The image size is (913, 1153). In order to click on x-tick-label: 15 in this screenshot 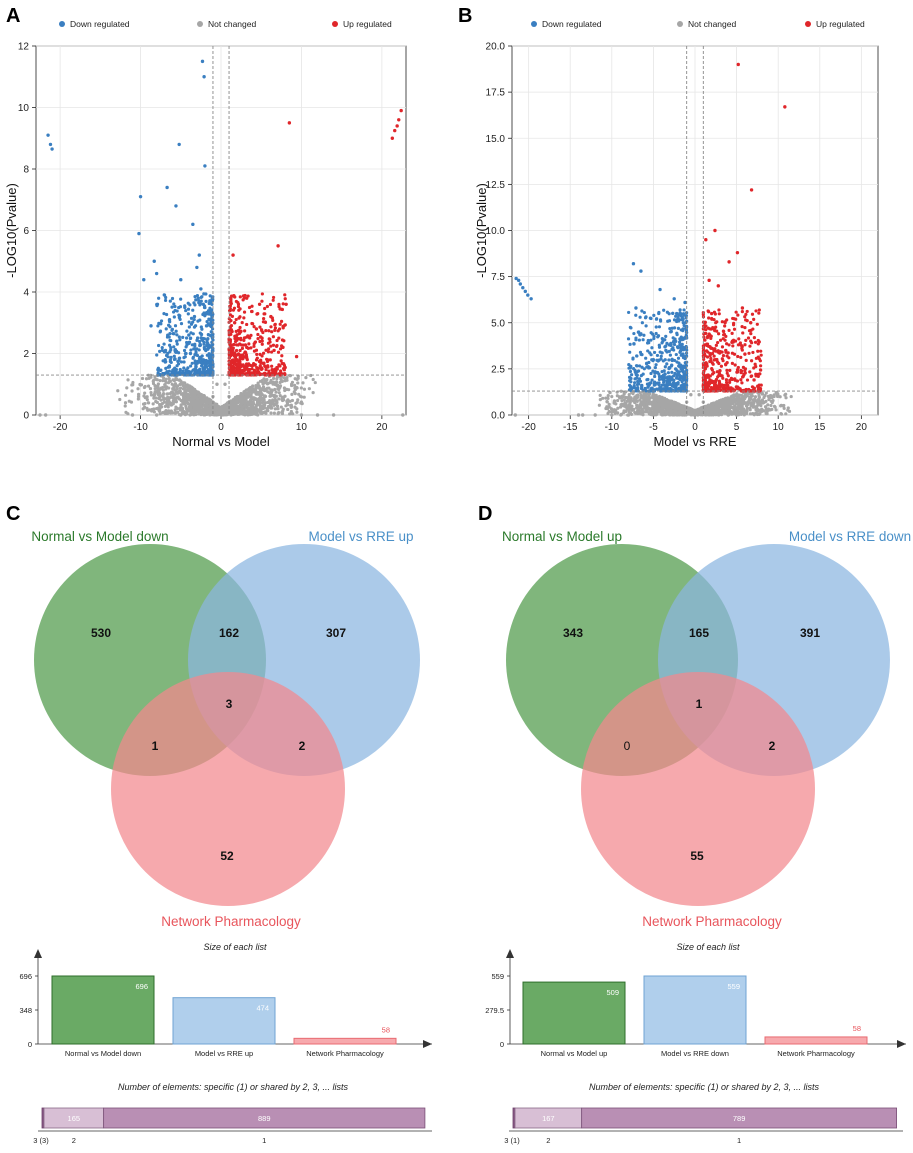, I will do `click(820, 427)`.